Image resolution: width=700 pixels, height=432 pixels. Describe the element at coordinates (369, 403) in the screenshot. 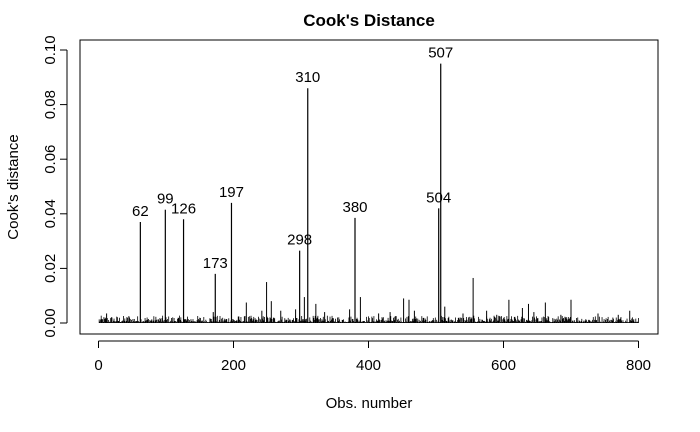

I see `x-axis-label: Obs. number` at that location.